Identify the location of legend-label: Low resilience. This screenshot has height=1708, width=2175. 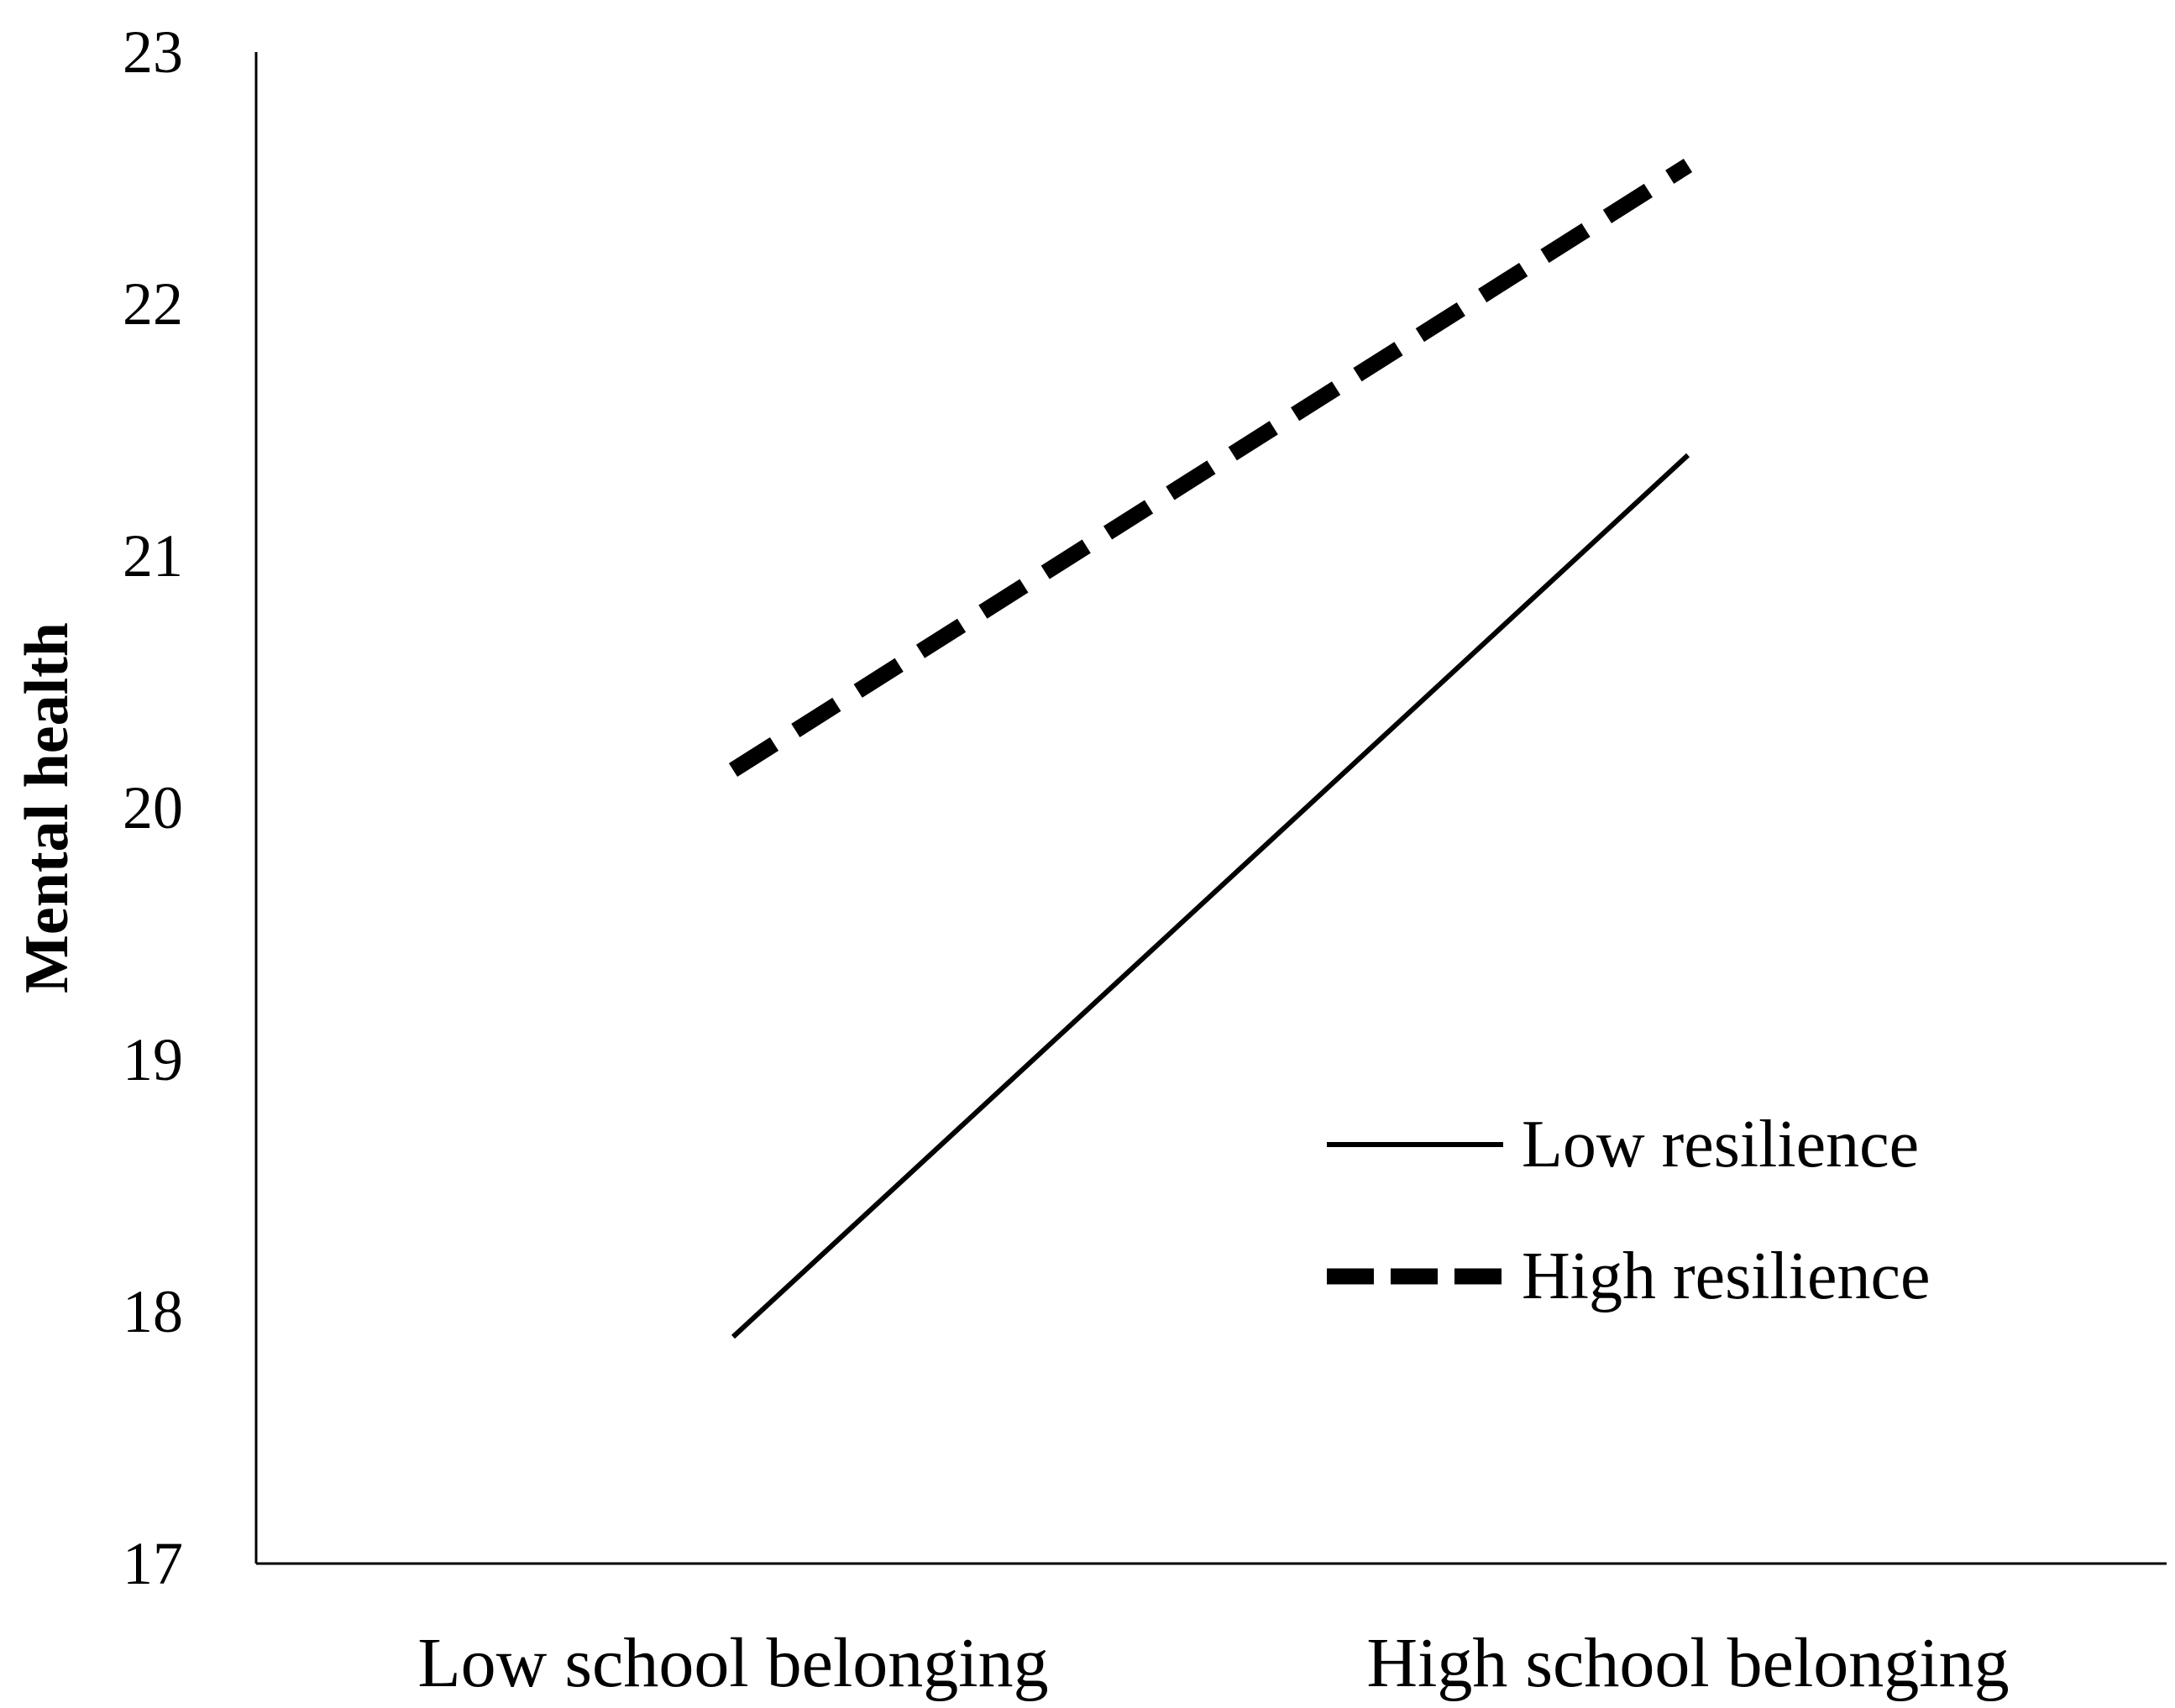
(1720, 1145).